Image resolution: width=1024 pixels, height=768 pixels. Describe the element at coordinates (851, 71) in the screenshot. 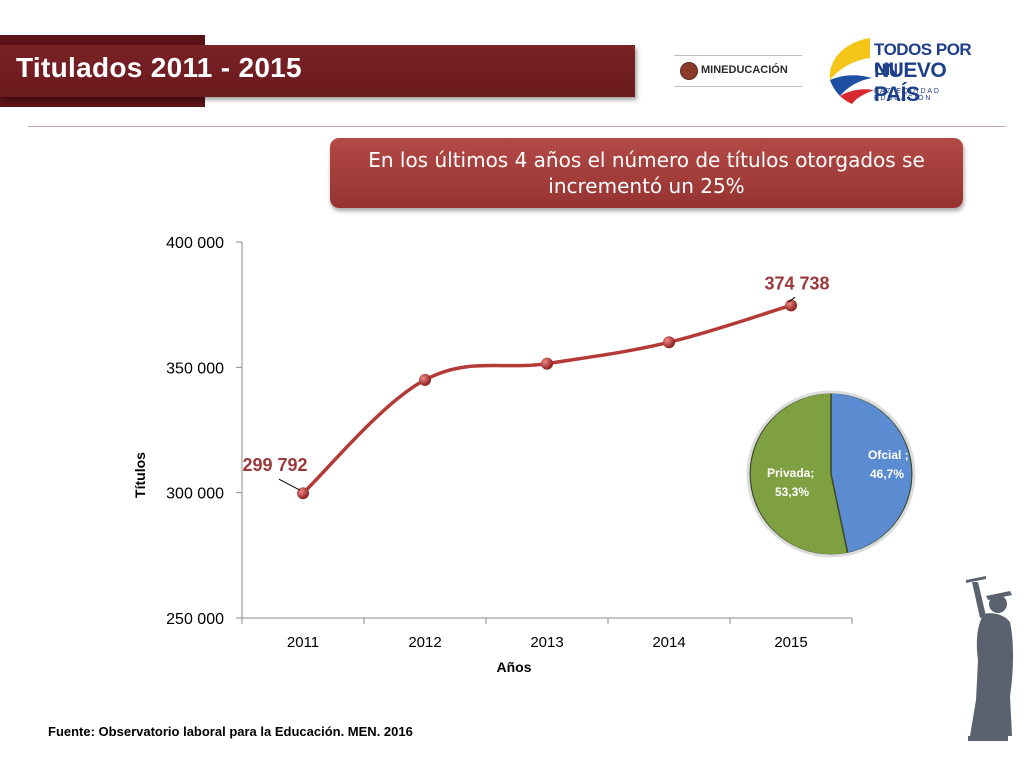

I see `flag-swoosh-icon` at that location.